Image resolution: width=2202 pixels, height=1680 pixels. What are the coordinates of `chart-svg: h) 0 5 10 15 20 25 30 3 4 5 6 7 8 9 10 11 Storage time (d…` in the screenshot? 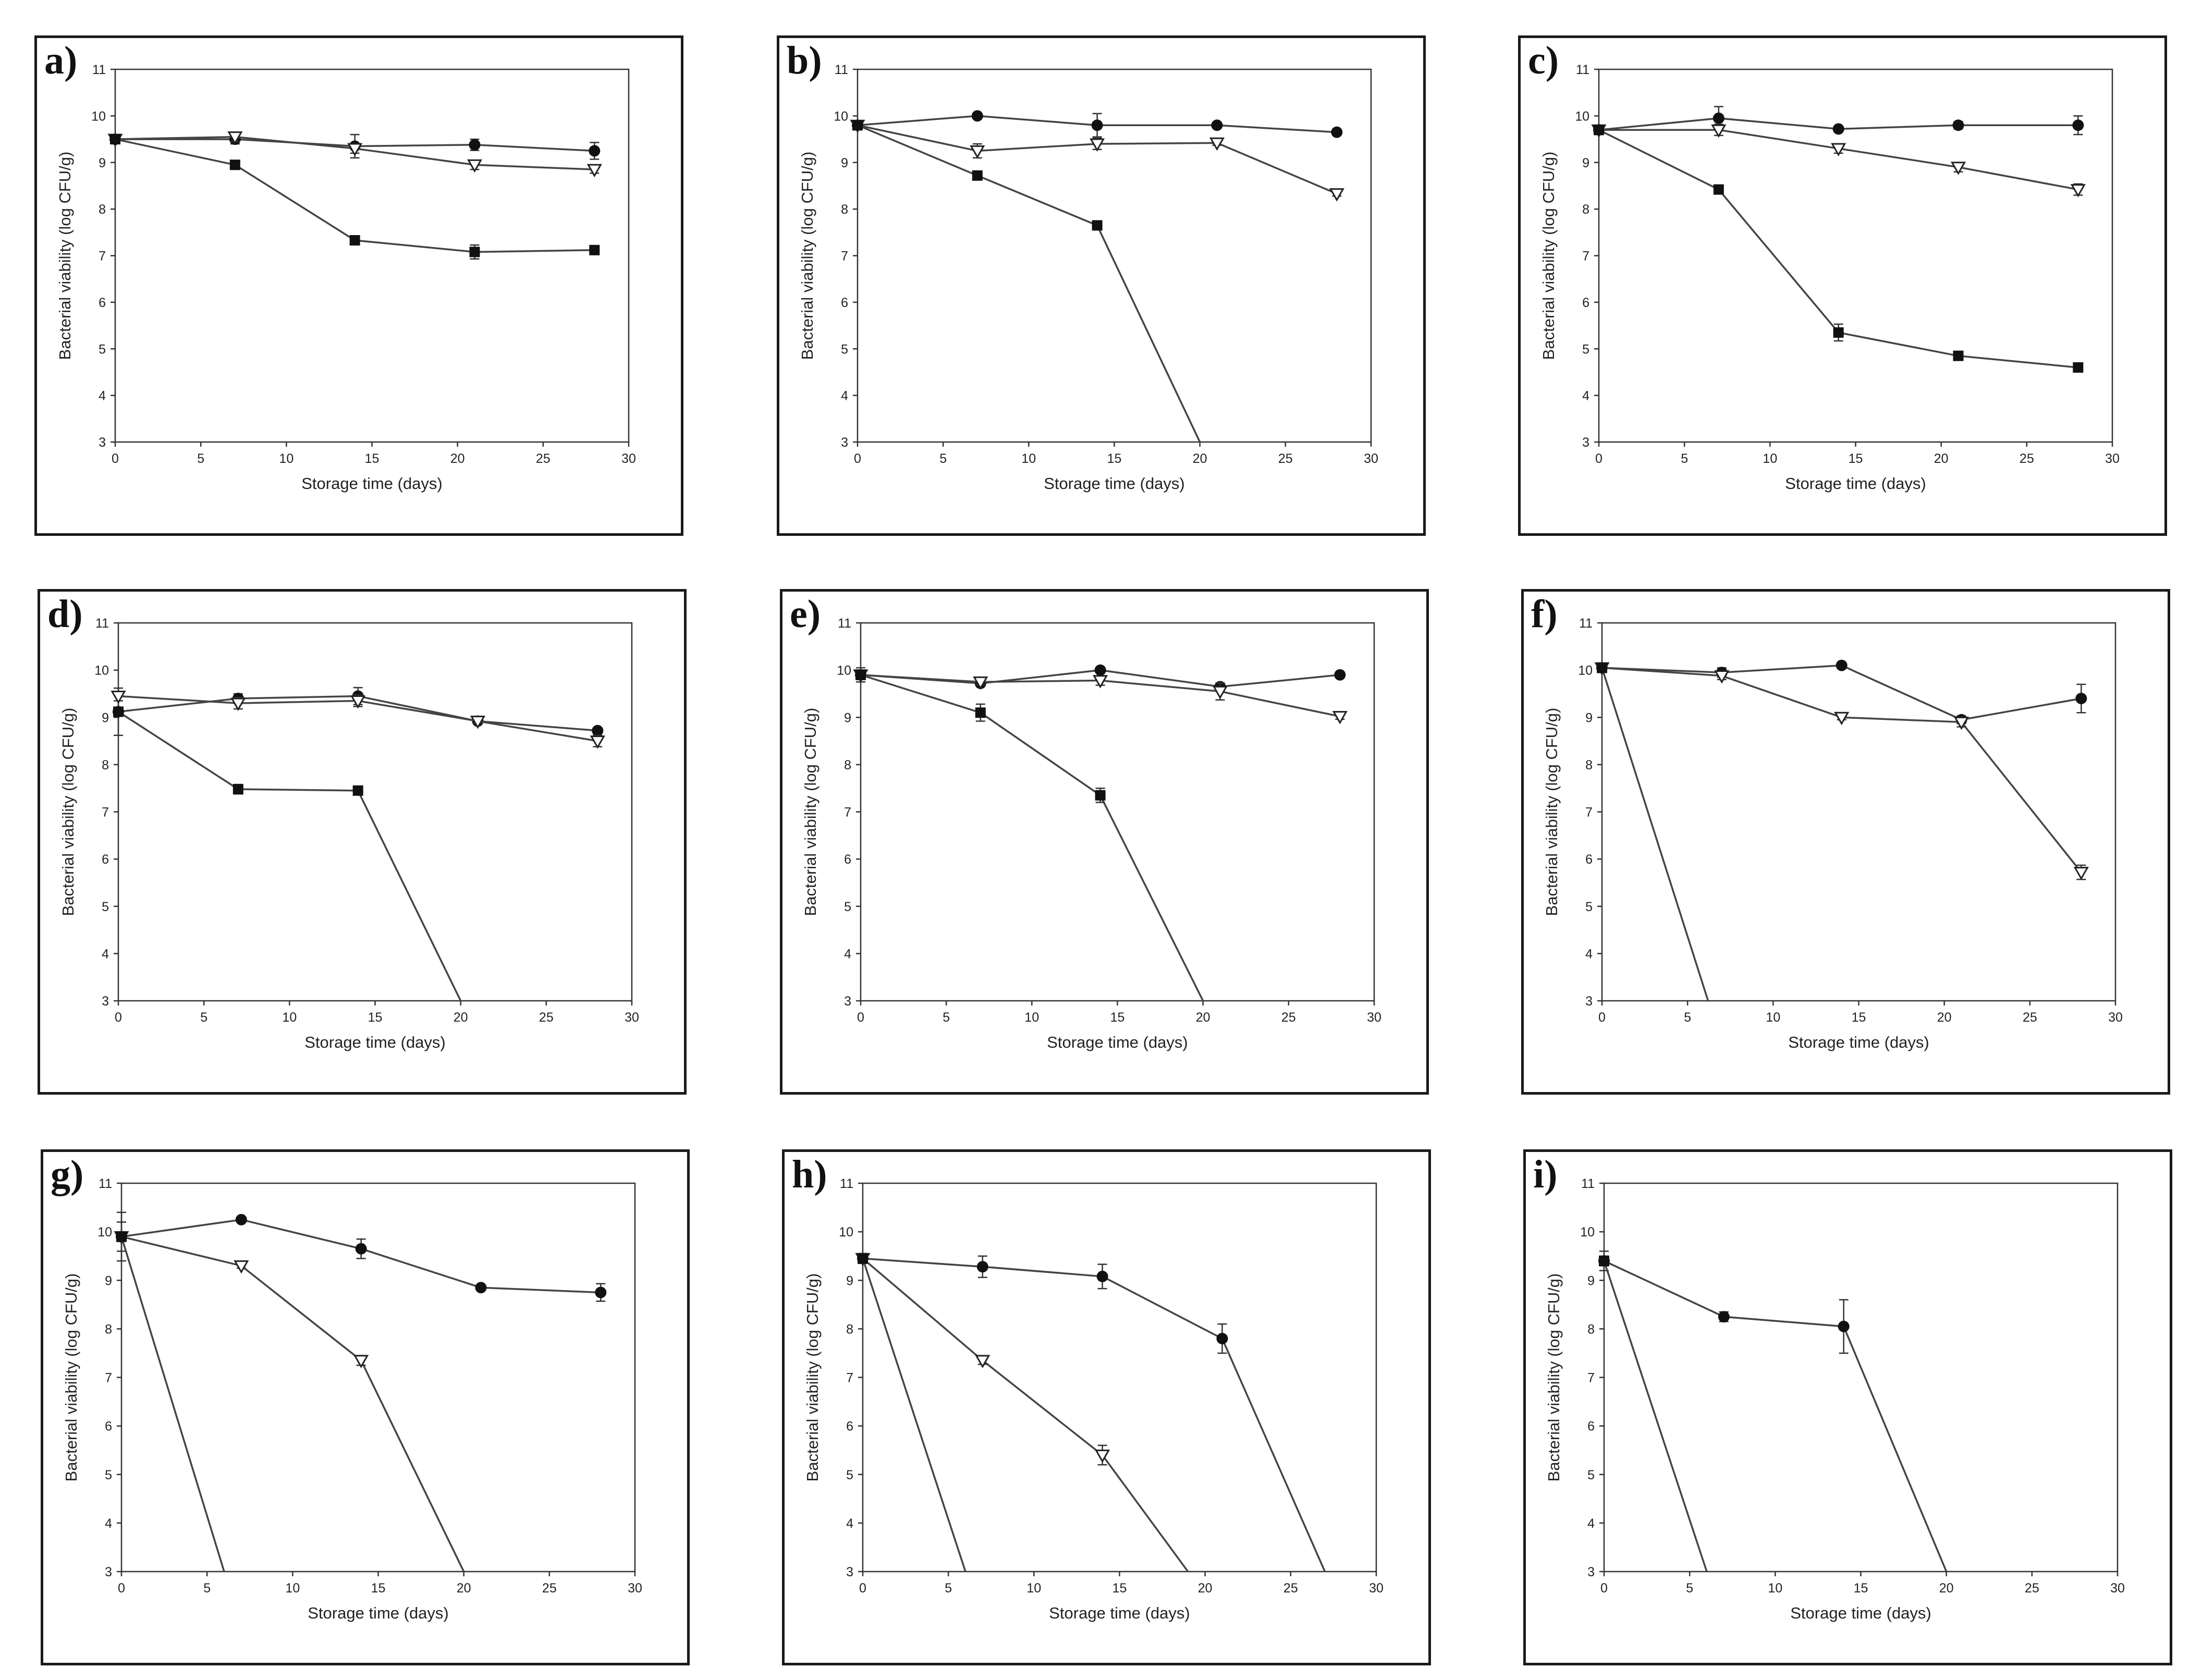 It's located at (1088, 1387).